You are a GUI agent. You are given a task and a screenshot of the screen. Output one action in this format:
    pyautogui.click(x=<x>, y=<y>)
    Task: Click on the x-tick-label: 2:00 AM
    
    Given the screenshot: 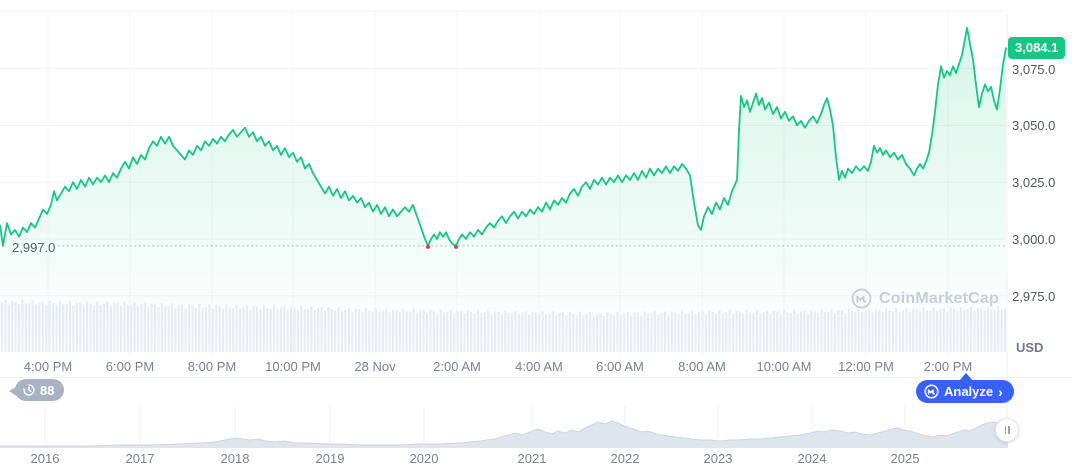 What is the action you would take?
    pyautogui.click(x=457, y=366)
    